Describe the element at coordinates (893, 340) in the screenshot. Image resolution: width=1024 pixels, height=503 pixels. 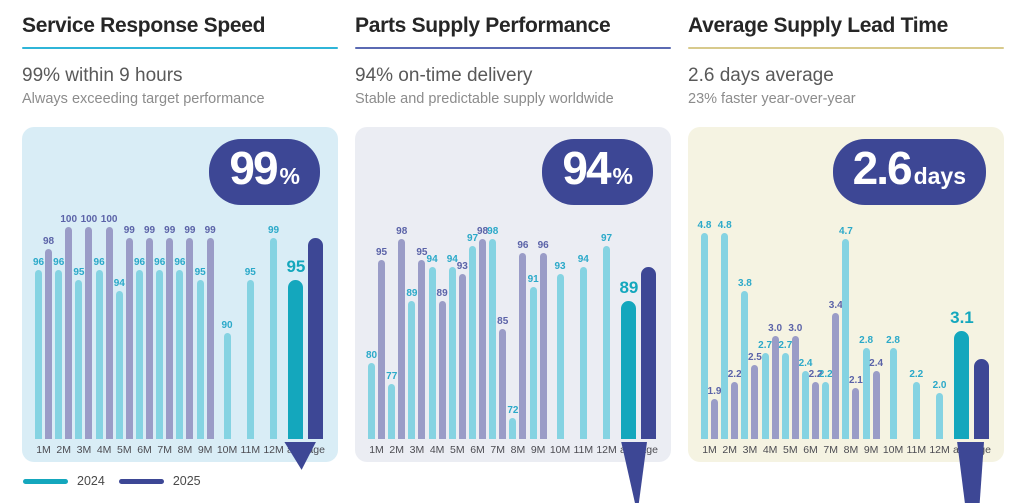
I see `value-label-2024-10M: 2.8` at that location.